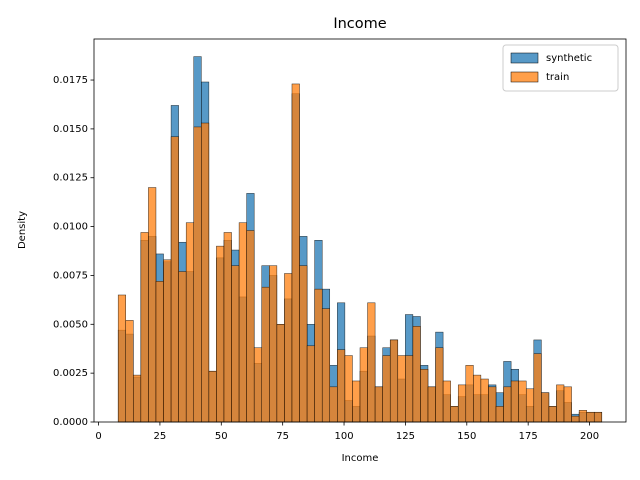 This screenshot has height=480, width=640. I want to click on y-tick-label: 0.0175, so click(70, 80).